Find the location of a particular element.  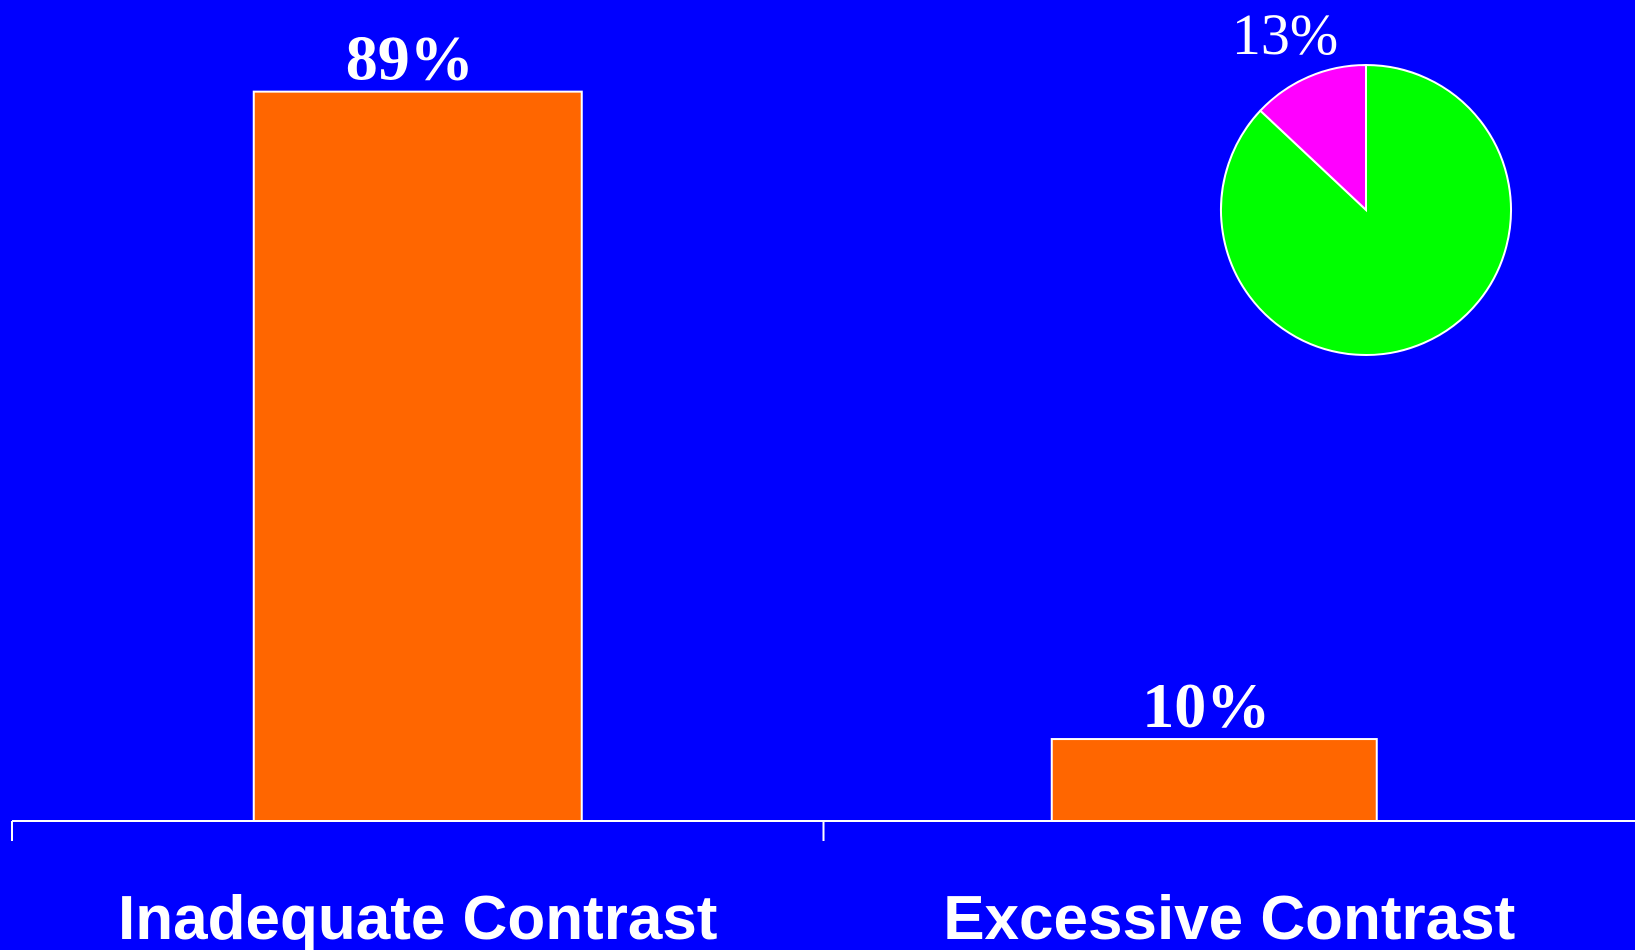

pie-chart: 13% is located at coordinates (1366, 179).